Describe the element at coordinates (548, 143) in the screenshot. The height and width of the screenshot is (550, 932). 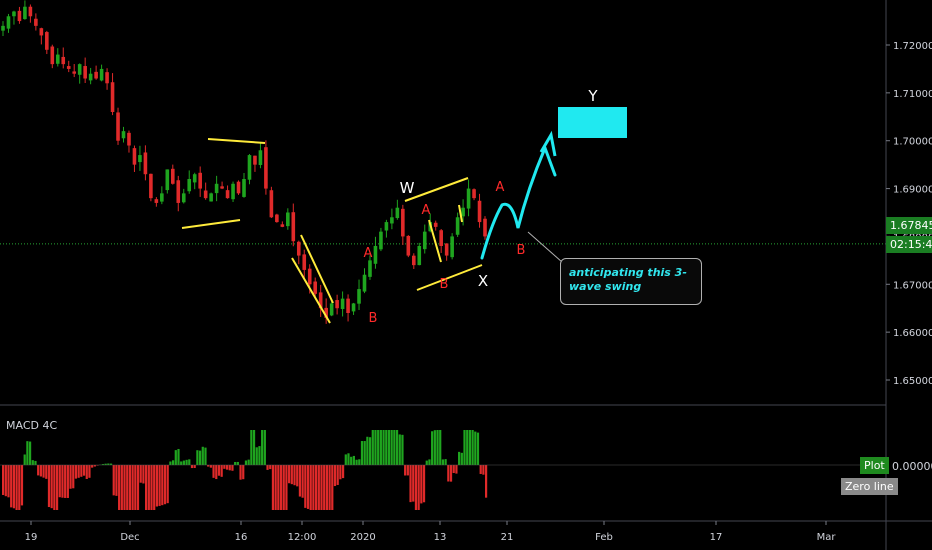
I see `projected-arrow-head` at that location.